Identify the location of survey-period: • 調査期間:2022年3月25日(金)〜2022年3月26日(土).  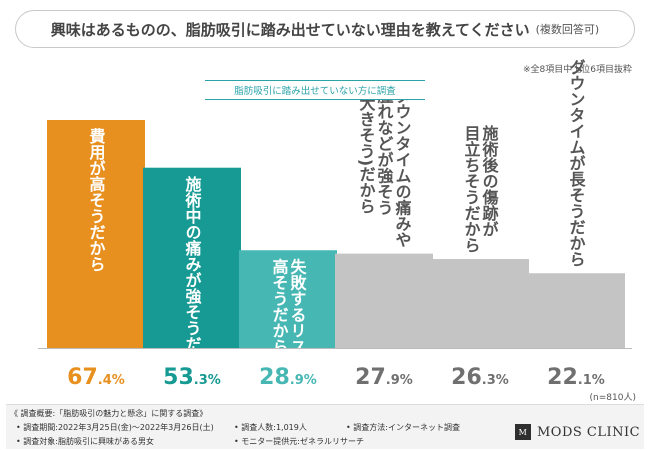
(115, 427).